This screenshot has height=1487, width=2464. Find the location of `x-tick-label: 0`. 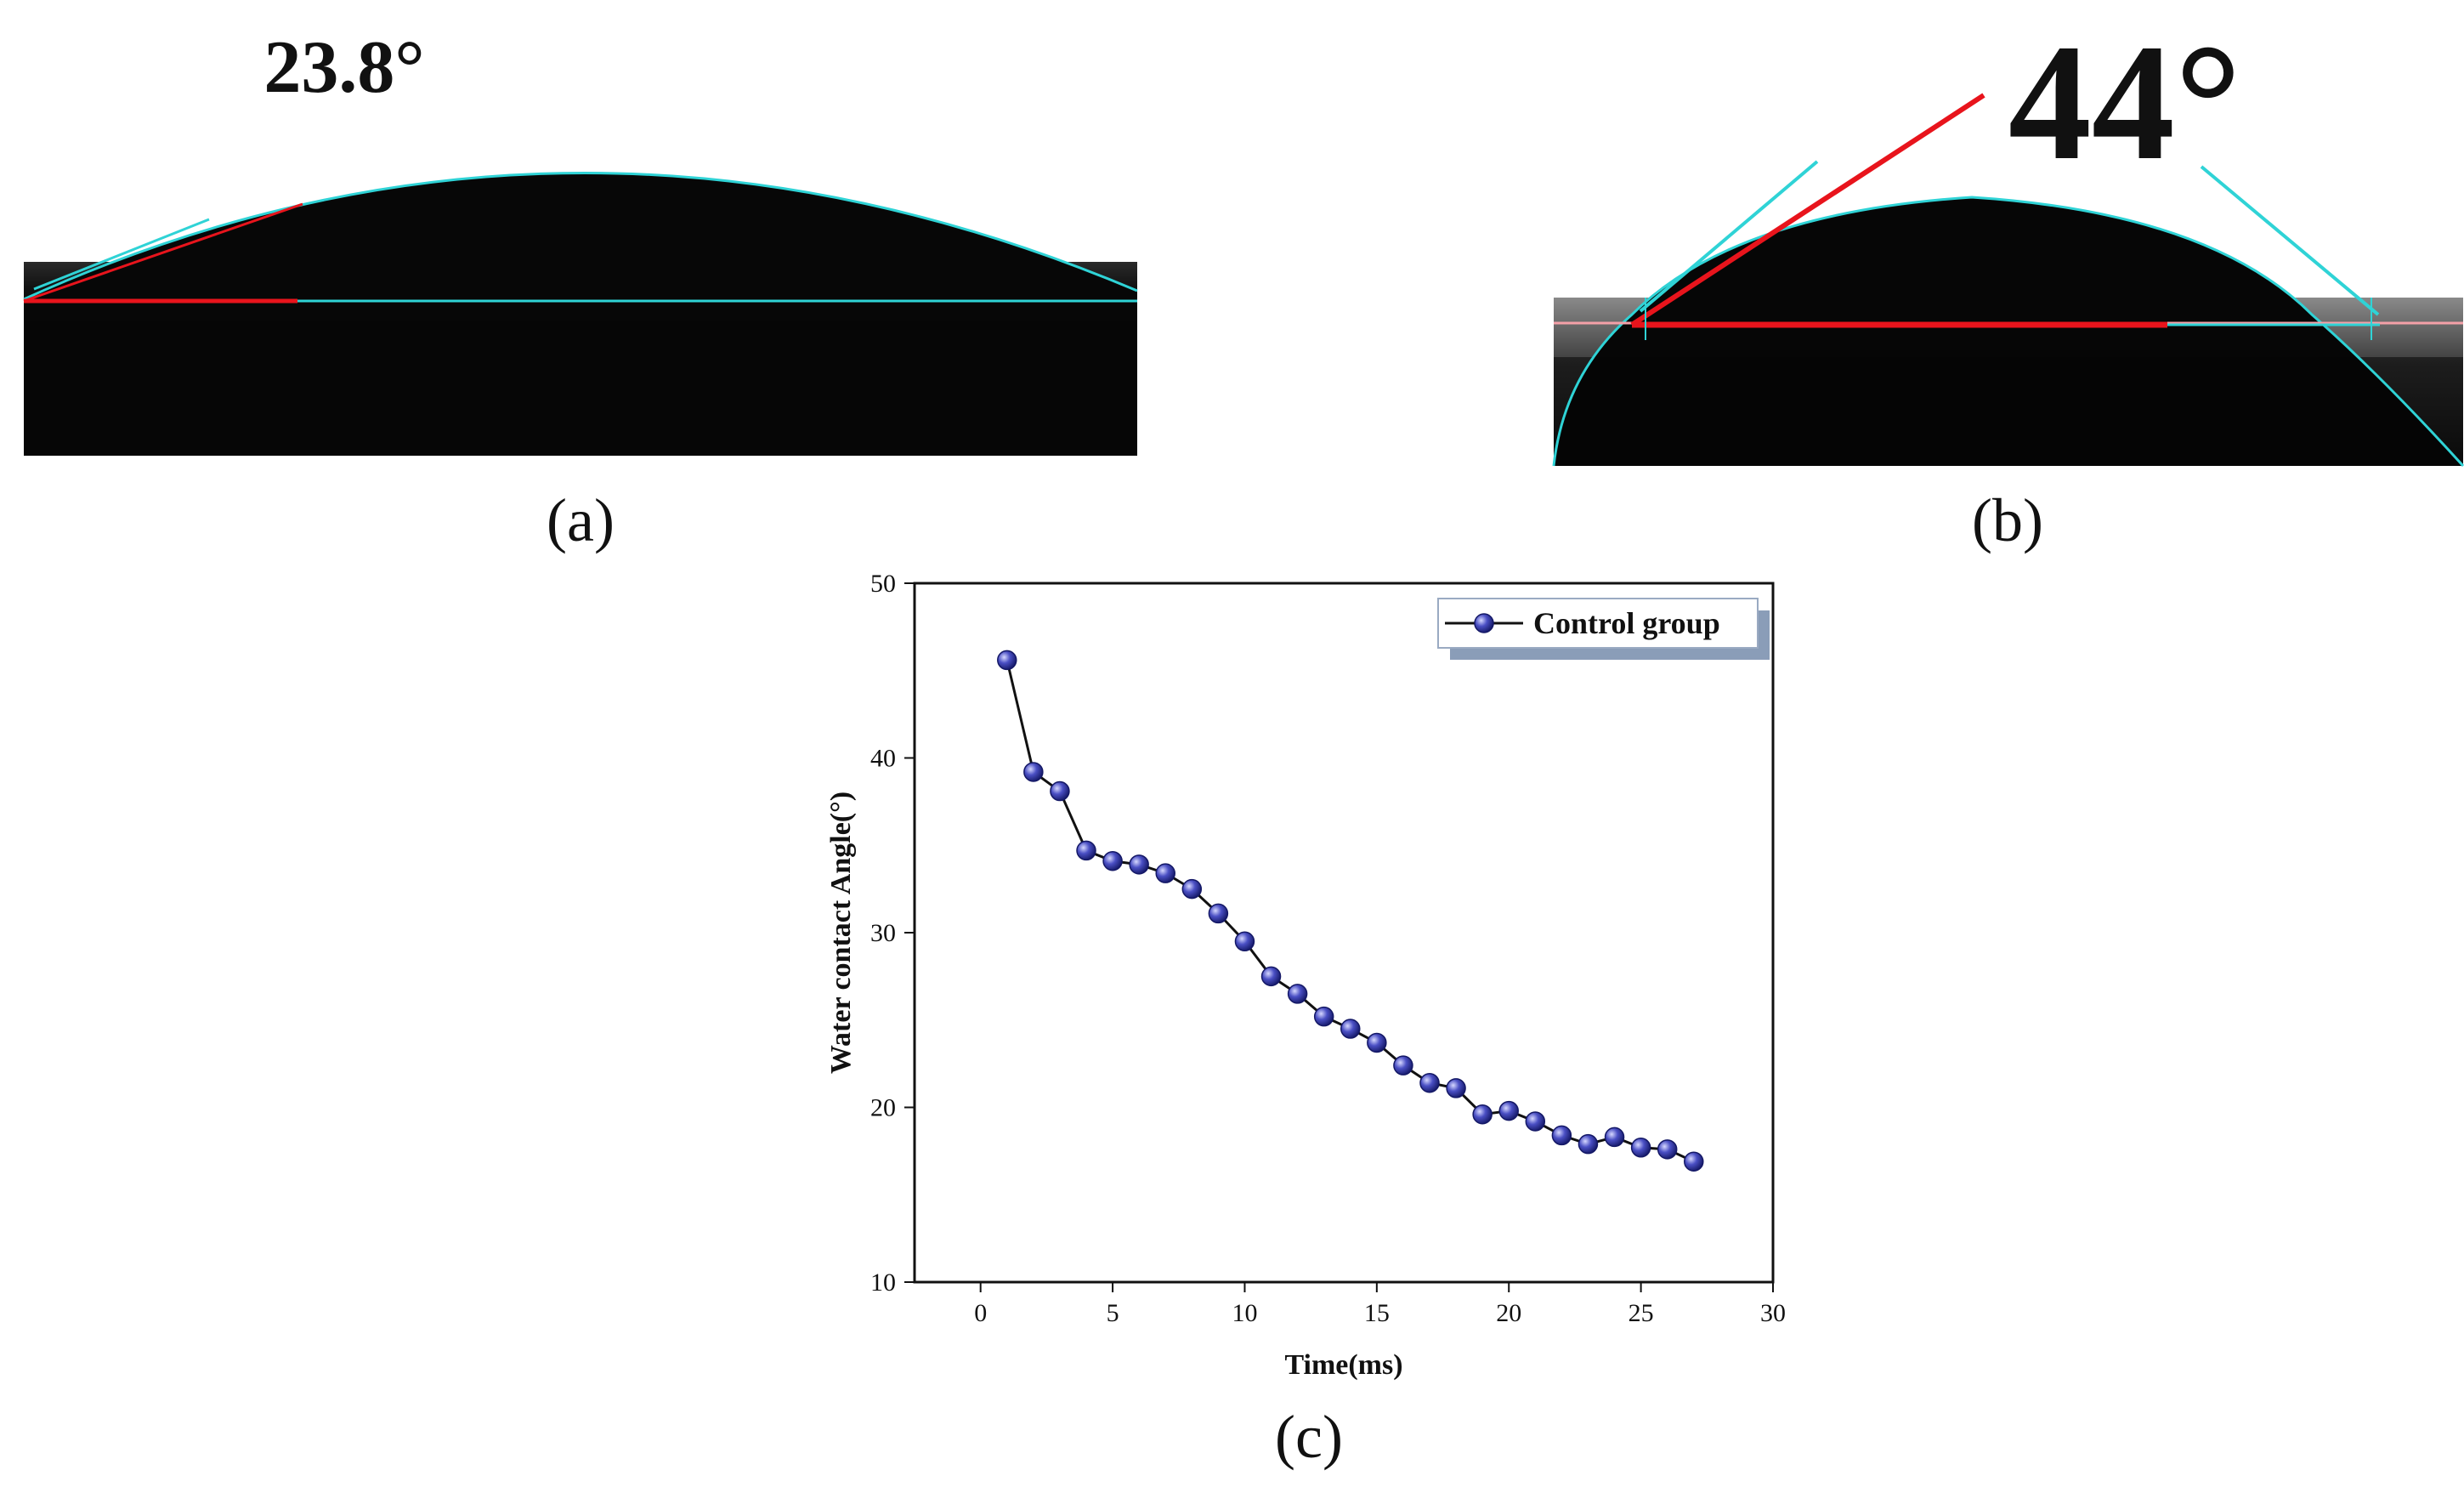

x-tick-label: 0 is located at coordinates (980, 1313).